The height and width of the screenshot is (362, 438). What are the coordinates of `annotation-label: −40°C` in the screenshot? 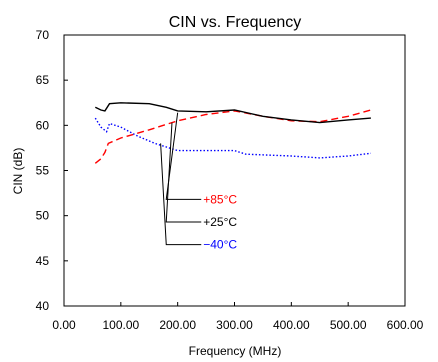 It's located at (220, 245).